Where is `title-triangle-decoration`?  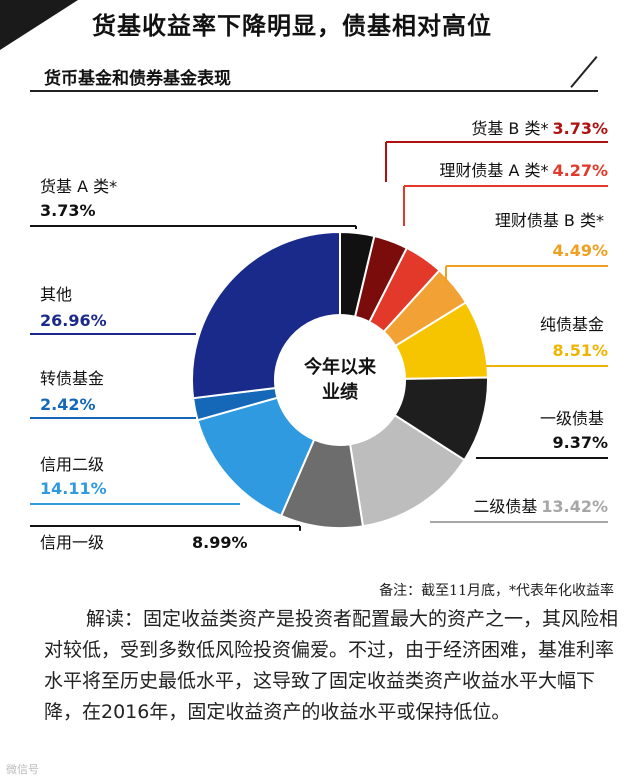 title-triangle-decoration is located at coordinates (39, 25).